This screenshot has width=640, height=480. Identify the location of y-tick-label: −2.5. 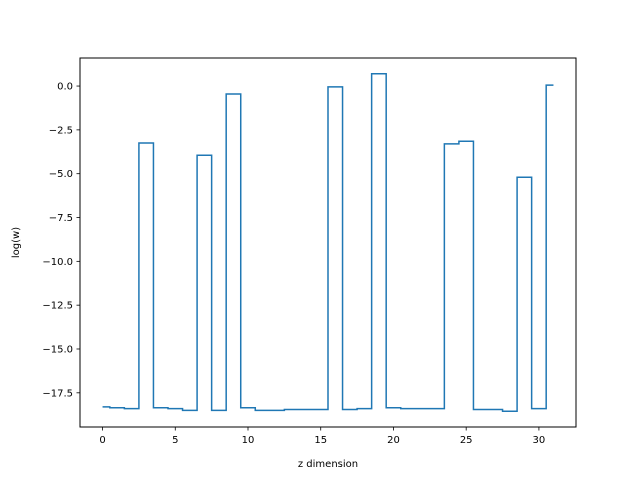
(61, 130).